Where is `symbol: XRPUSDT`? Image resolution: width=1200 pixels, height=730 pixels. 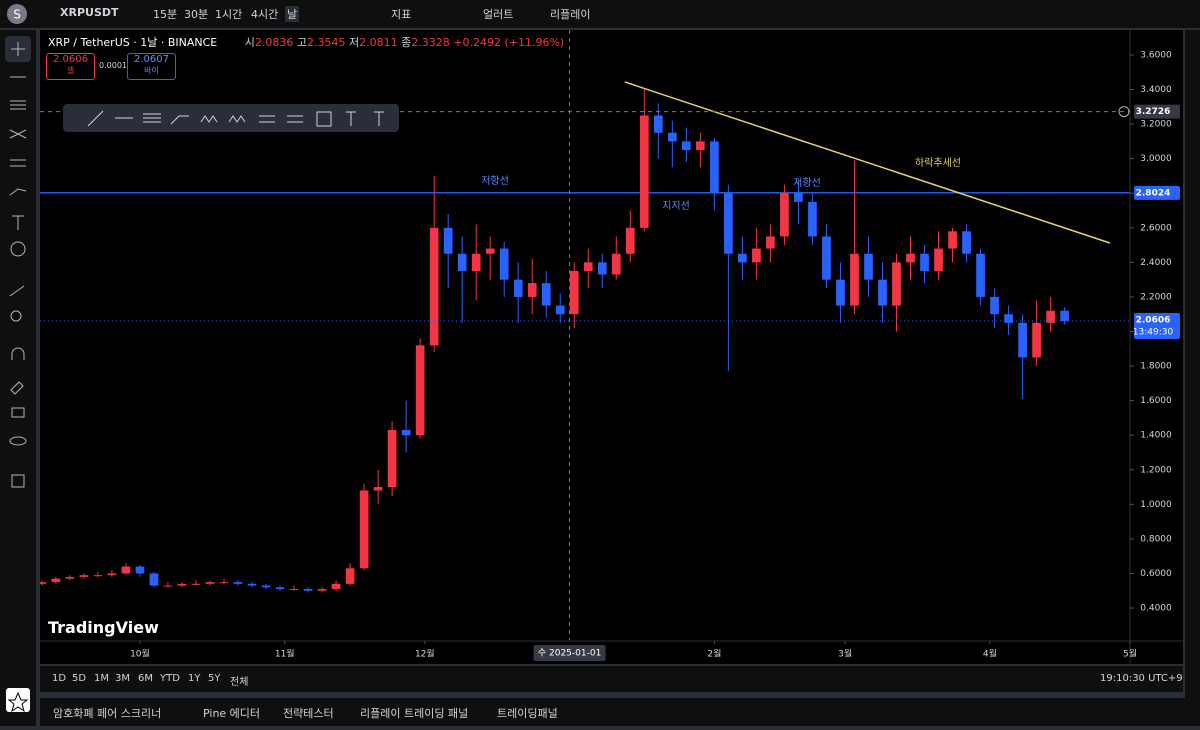 symbol: XRPUSDT is located at coordinates (89, 12).